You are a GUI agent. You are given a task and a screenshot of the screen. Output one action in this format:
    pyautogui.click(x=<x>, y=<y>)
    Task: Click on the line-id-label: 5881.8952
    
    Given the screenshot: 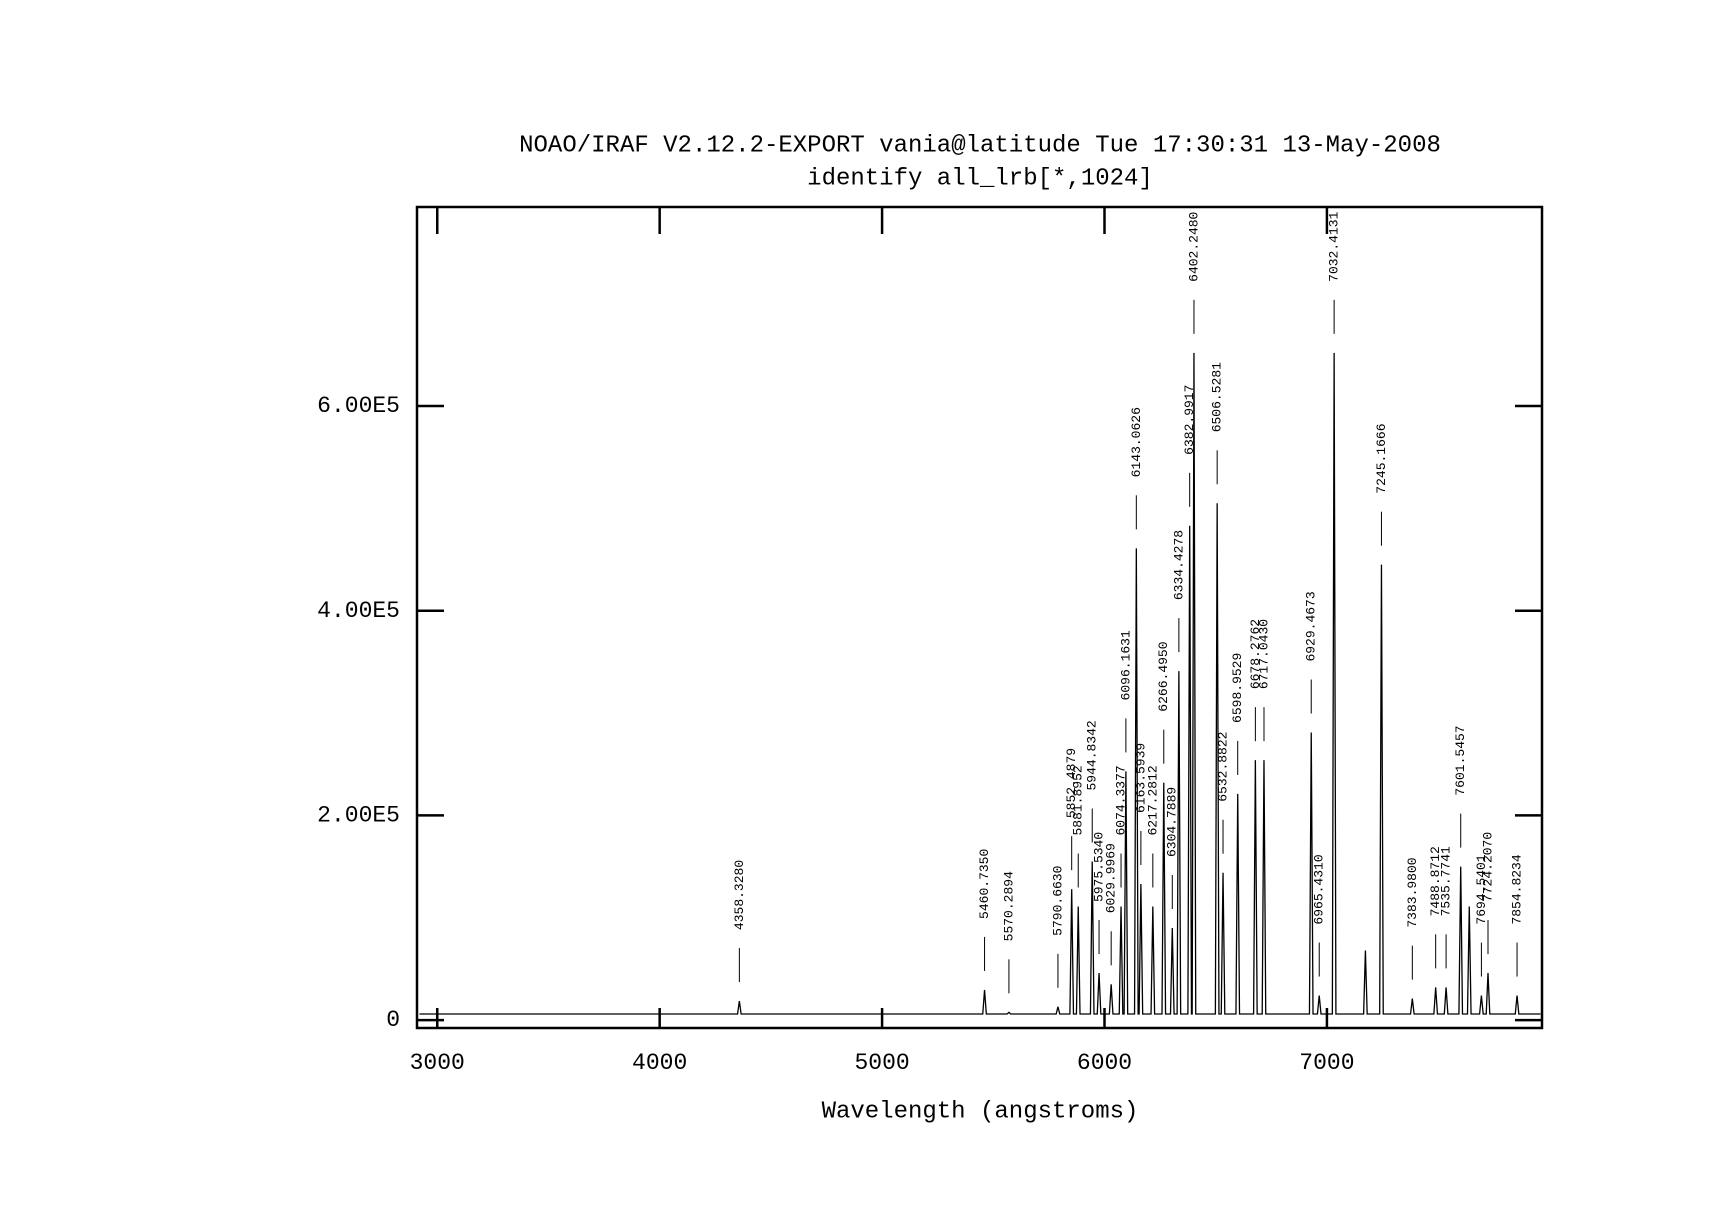 What is the action you would take?
    pyautogui.click(x=1078, y=800)
    